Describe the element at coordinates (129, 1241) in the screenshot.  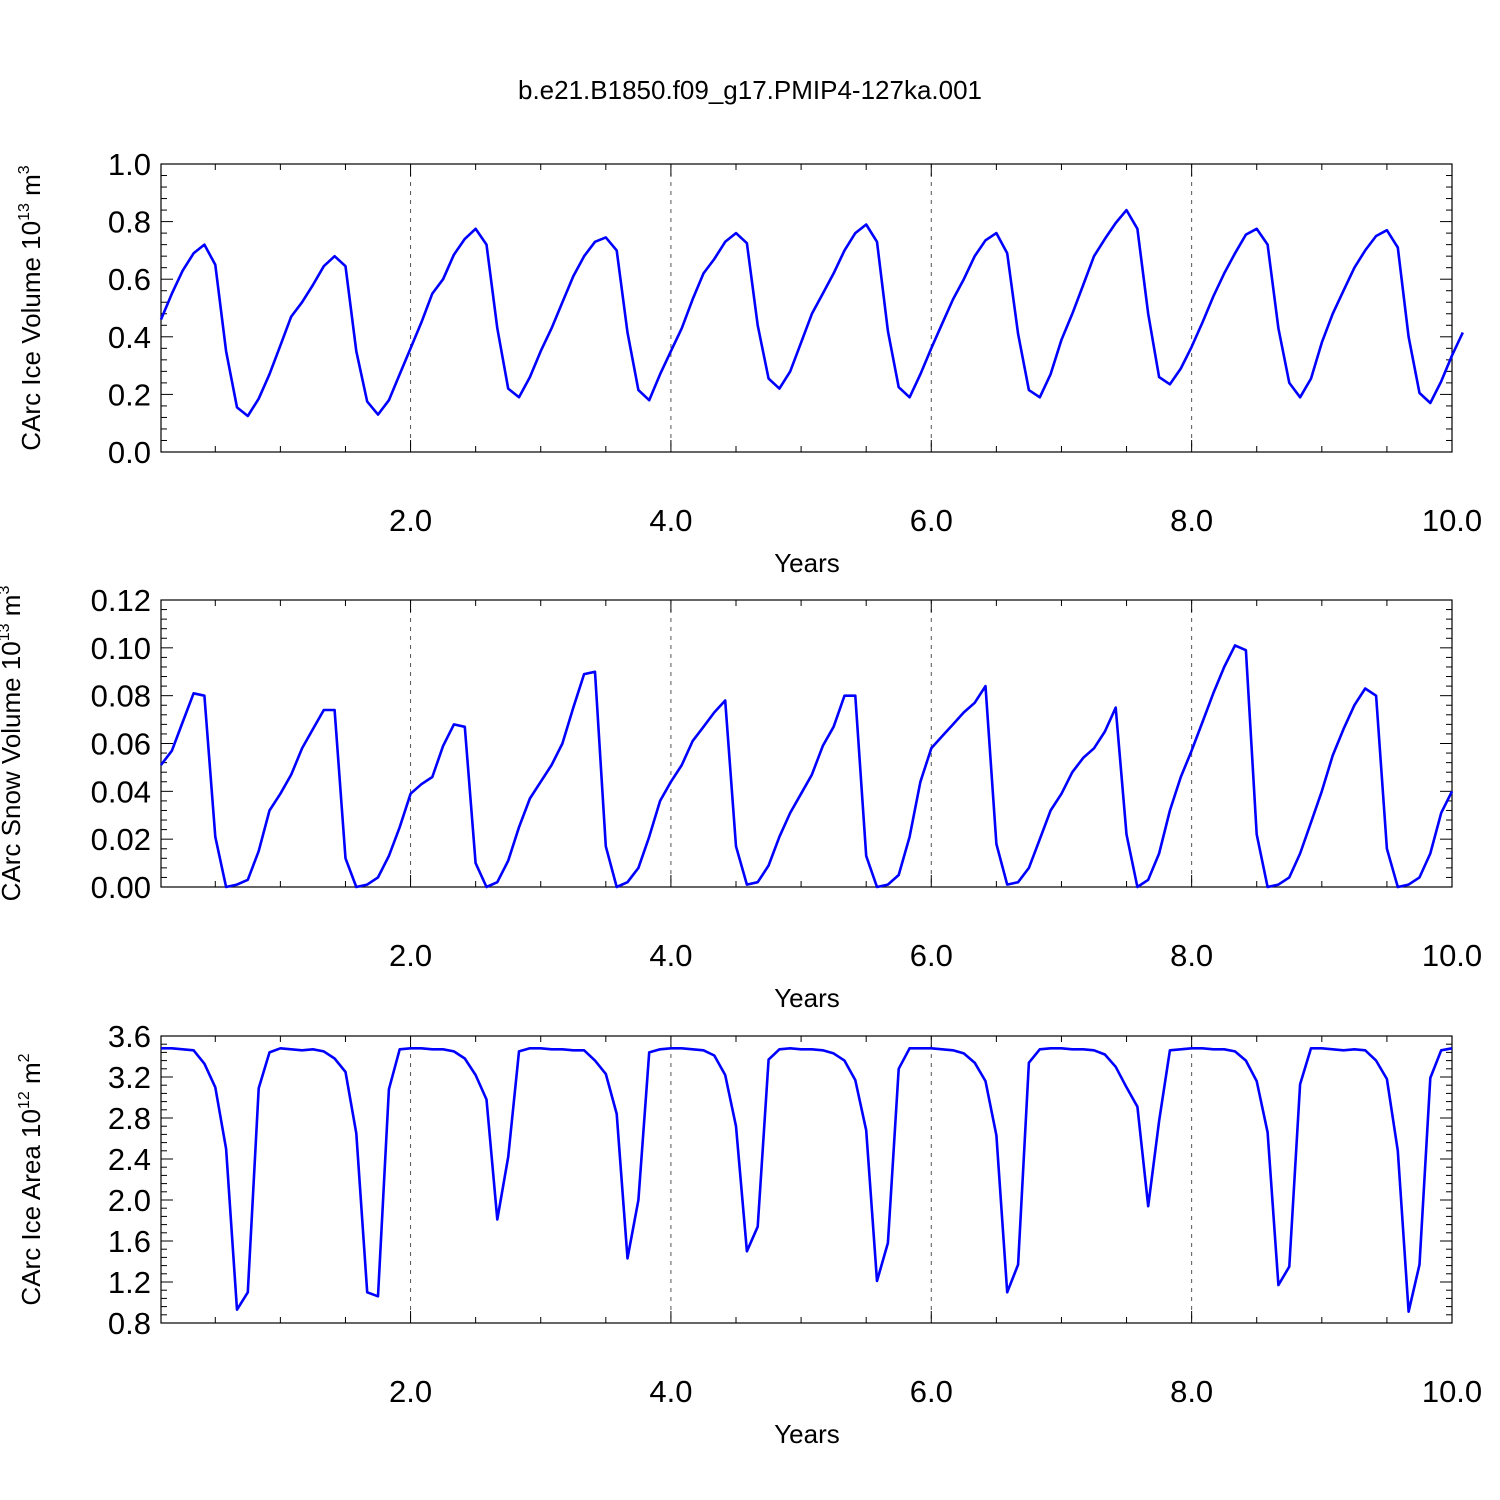
I see `y-tick-label: 1.6` at that location.